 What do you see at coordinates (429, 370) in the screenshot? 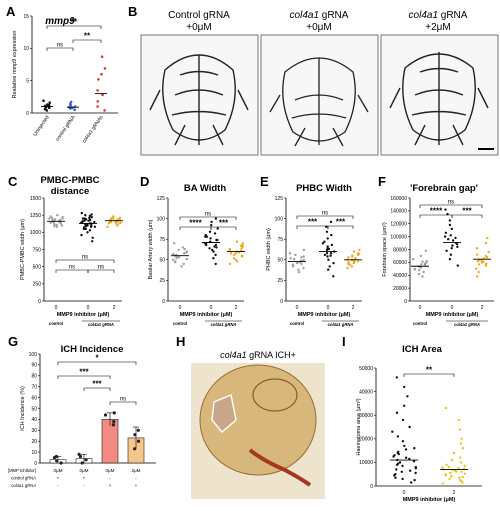
I see `significance-label: **` at bounding box center [429, 370].